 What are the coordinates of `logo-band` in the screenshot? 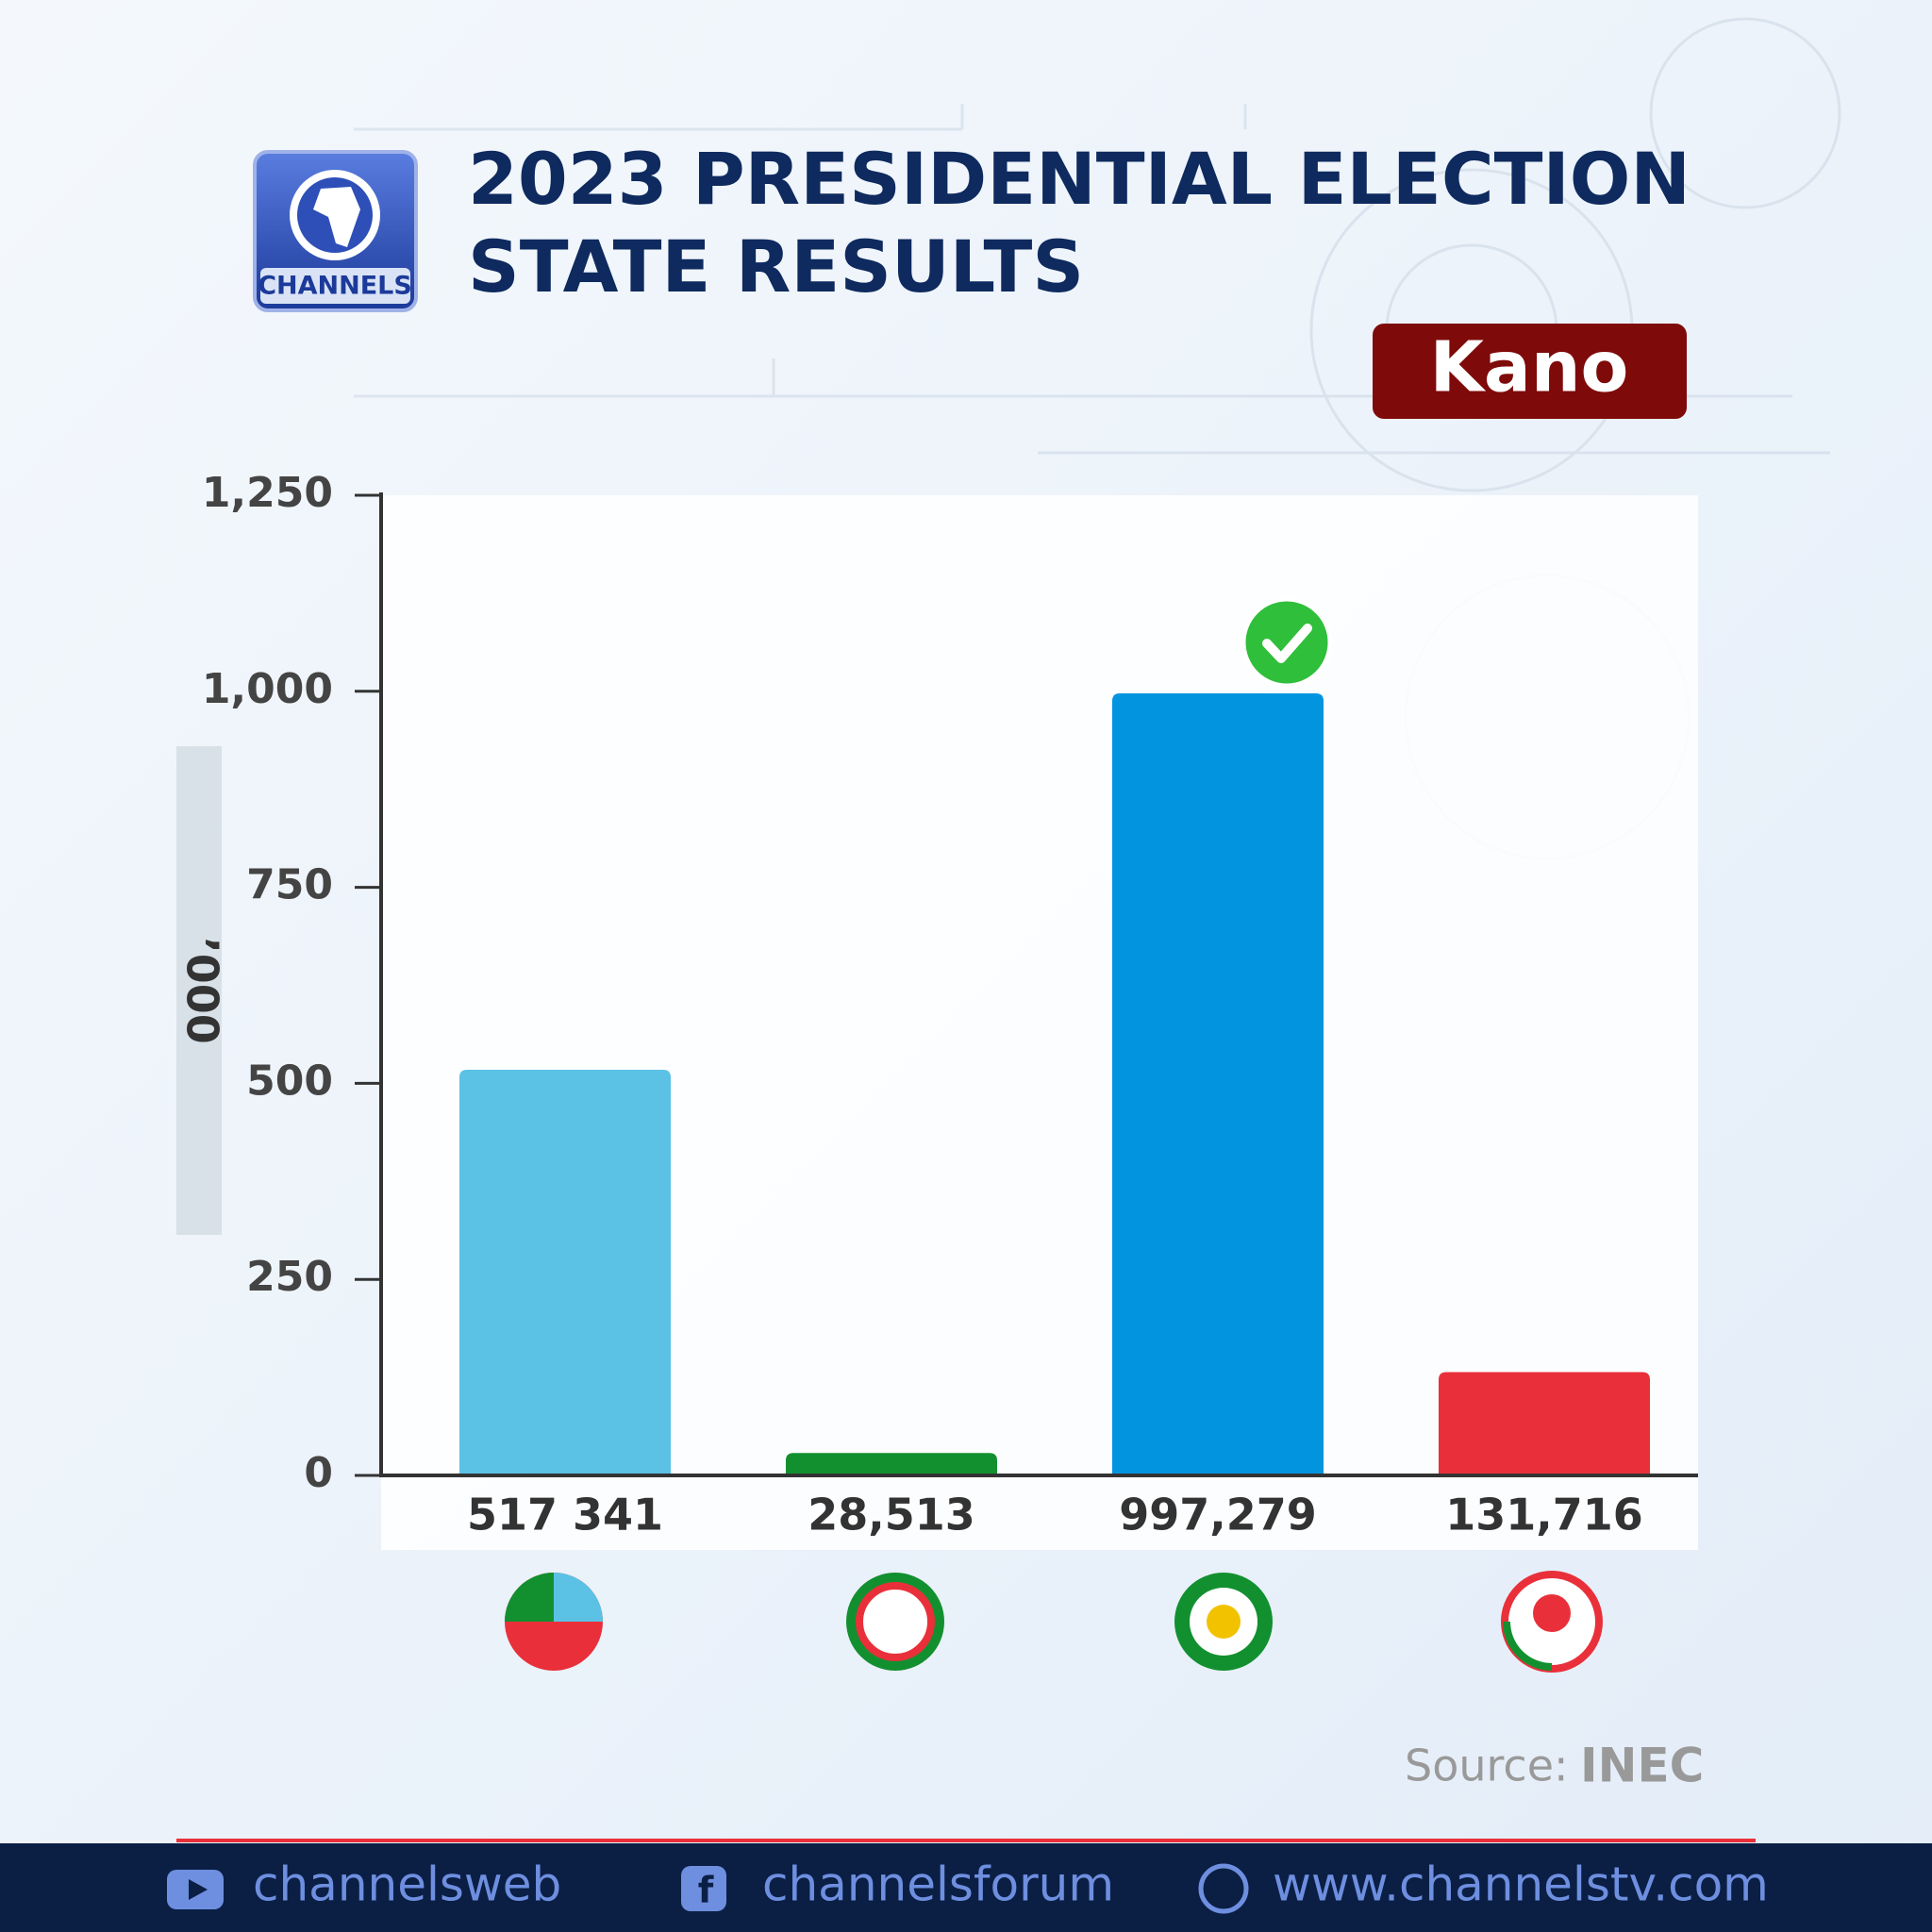 It's located at (335, 286).